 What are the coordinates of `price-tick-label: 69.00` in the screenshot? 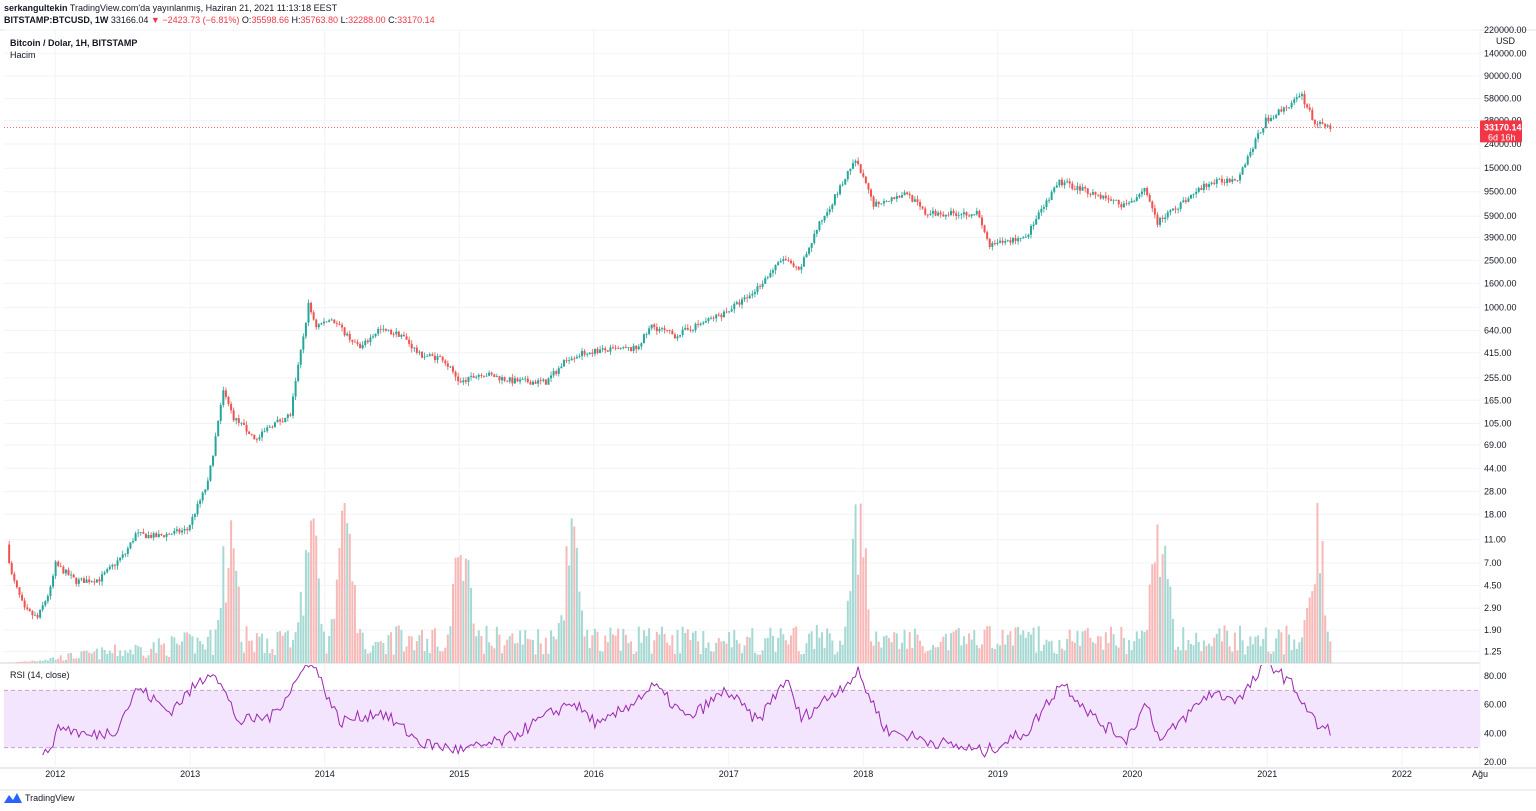 It's located at (1495, 445).